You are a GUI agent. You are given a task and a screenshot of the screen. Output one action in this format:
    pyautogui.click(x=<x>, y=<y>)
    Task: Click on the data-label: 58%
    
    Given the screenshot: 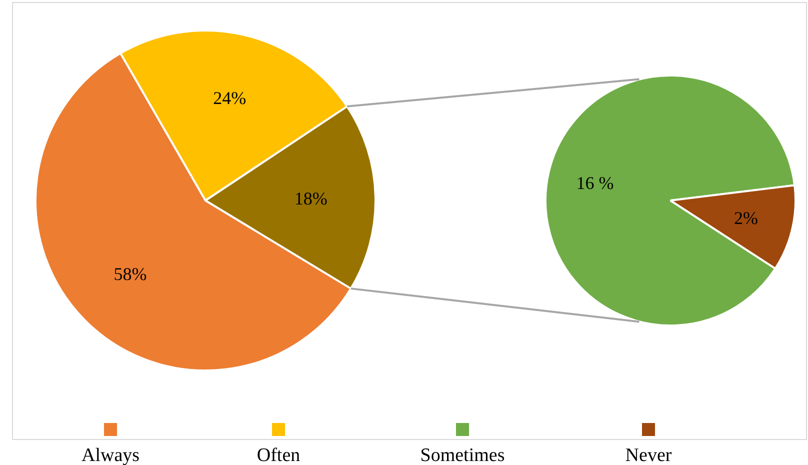 What is the action you would take?
    pyautogui.click(x=130, y=274)
    